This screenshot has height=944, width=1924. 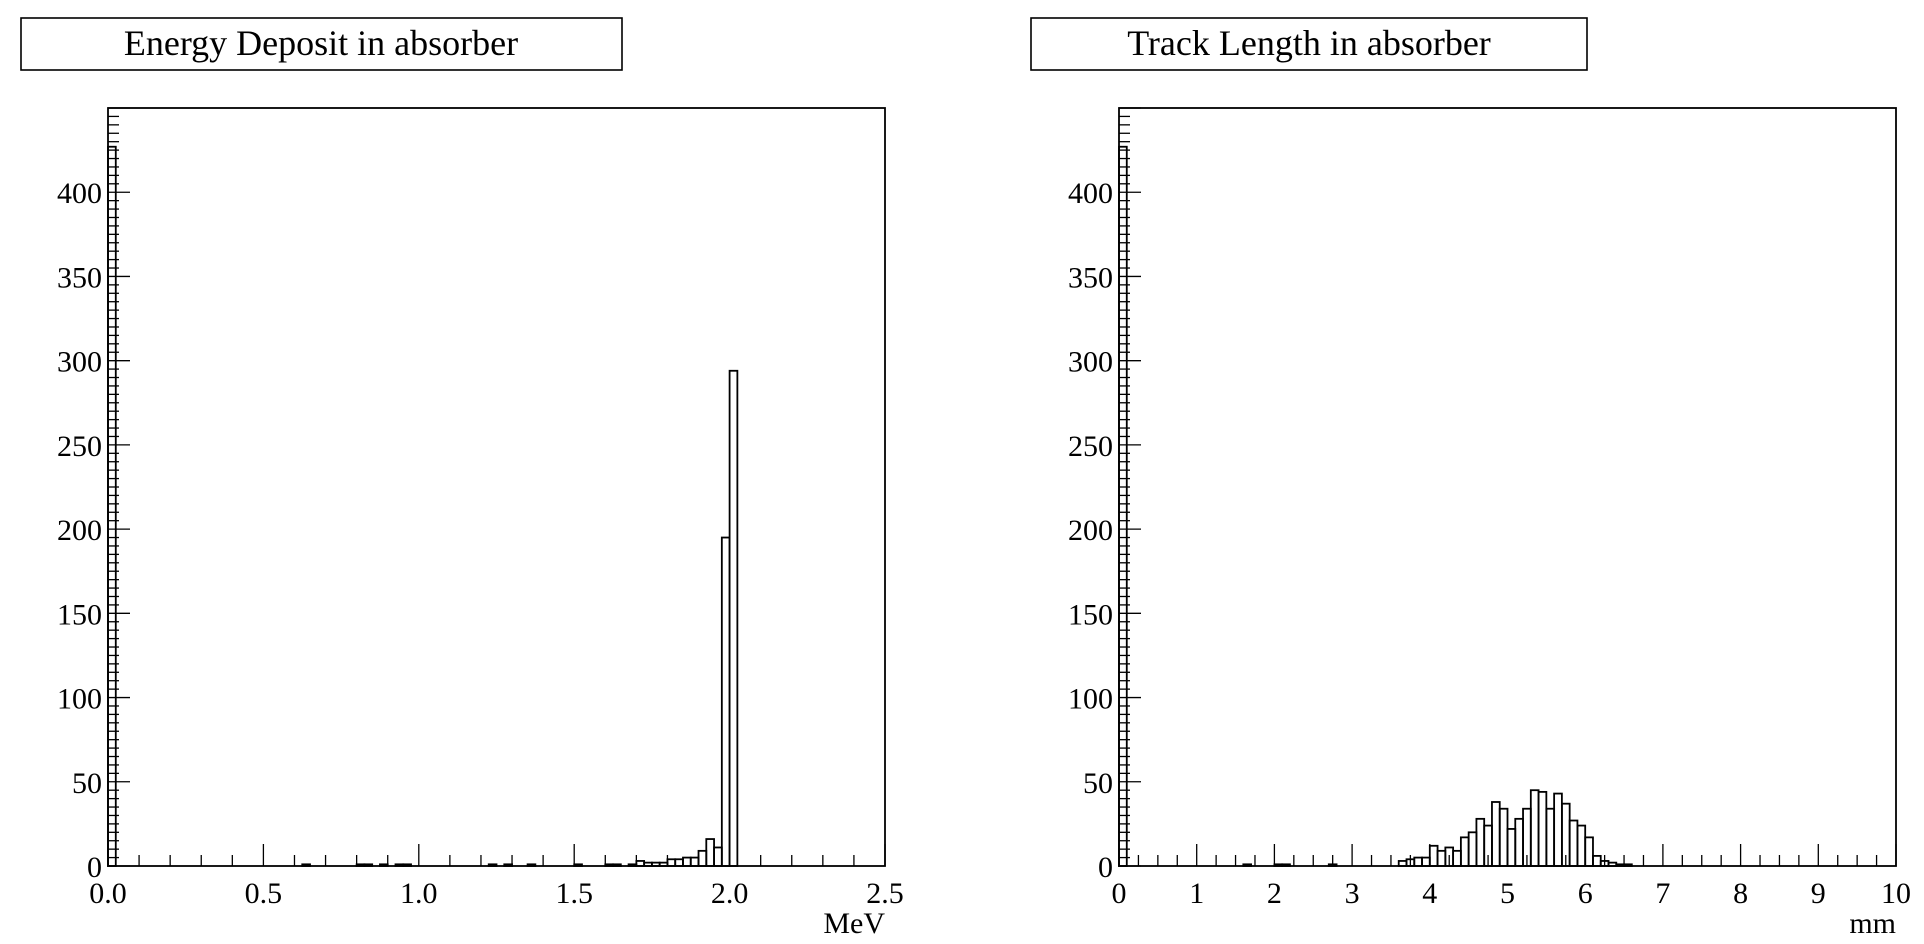 What do you see at coordinates (1740, 893) in the screenshot?
I see `track-length-x-tick-label: 8` at bounding box center [1740, 893].